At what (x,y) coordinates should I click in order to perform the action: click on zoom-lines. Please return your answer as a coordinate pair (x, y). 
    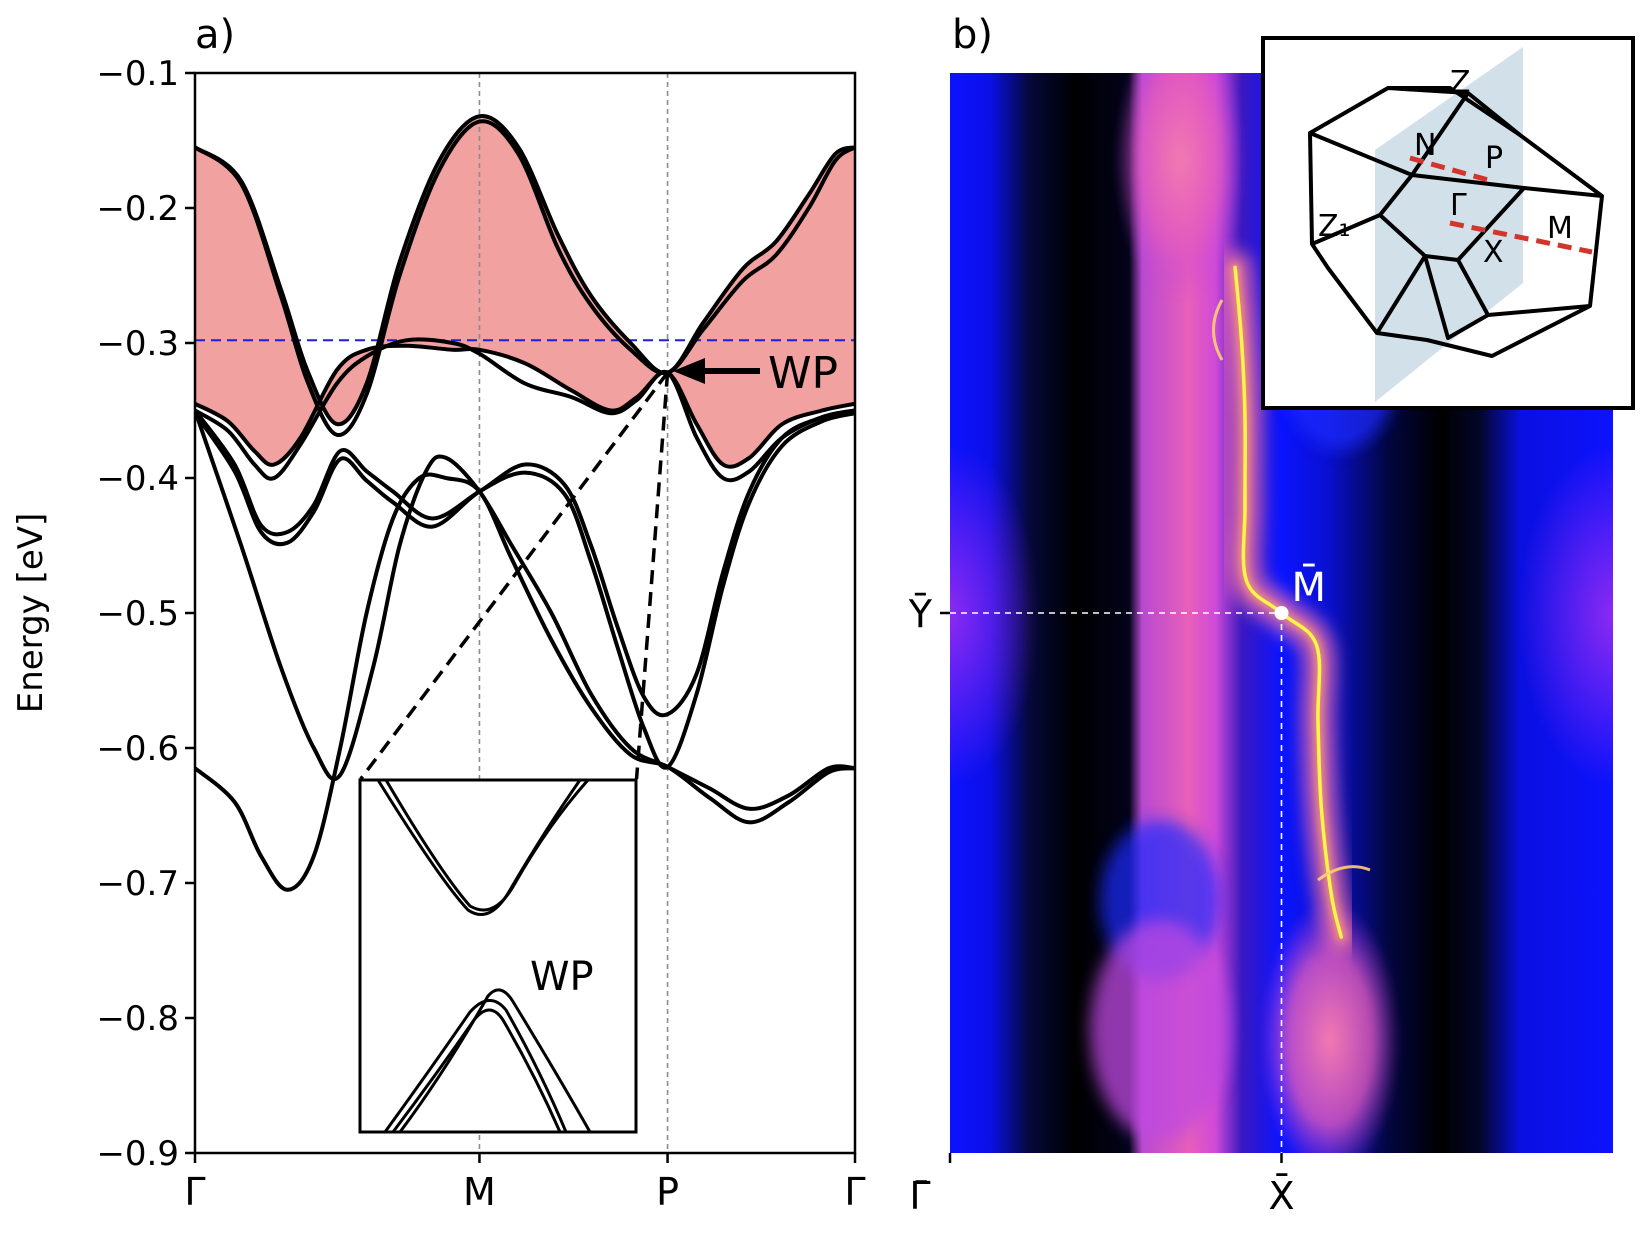
    Looking at the image, I should click on (514, 576).